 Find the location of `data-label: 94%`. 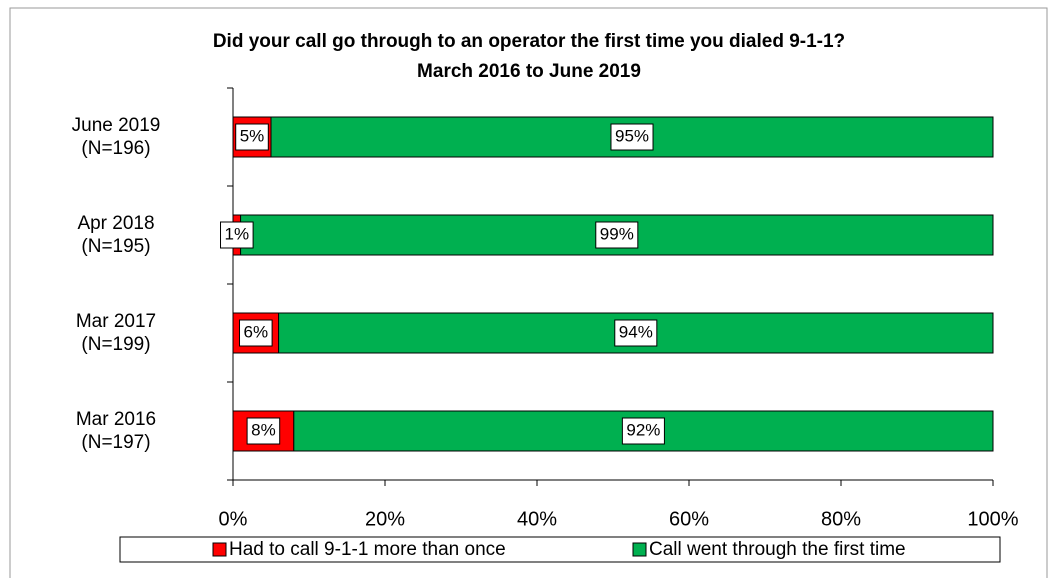

data-label: 94% is located at coordinates (636, 331).